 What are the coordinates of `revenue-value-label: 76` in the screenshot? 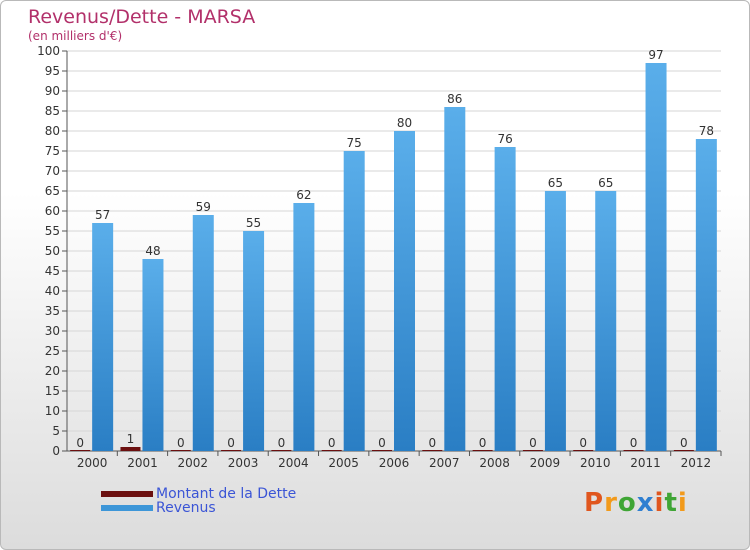 It's located at (504, 139).